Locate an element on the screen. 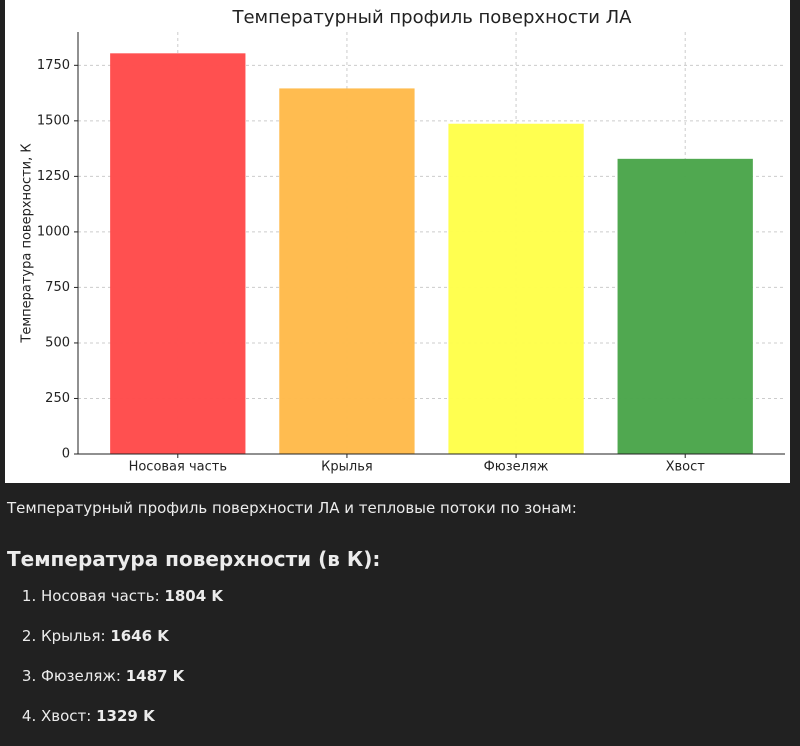 This screenshot has height=746, width=800. x-tick-label: Фюзеляж is located at coordinates (516, 467).